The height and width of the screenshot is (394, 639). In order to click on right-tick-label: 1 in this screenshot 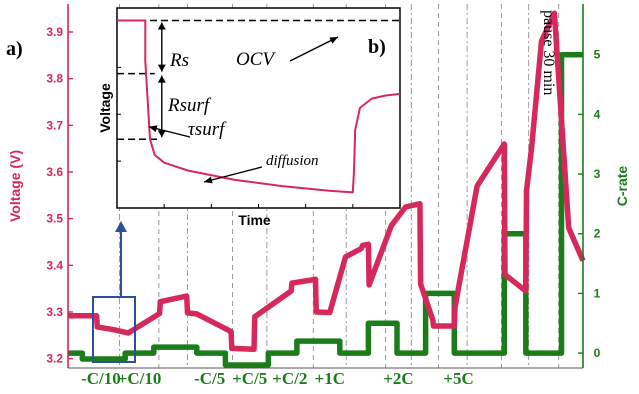, I will do `click(597, 293)`.